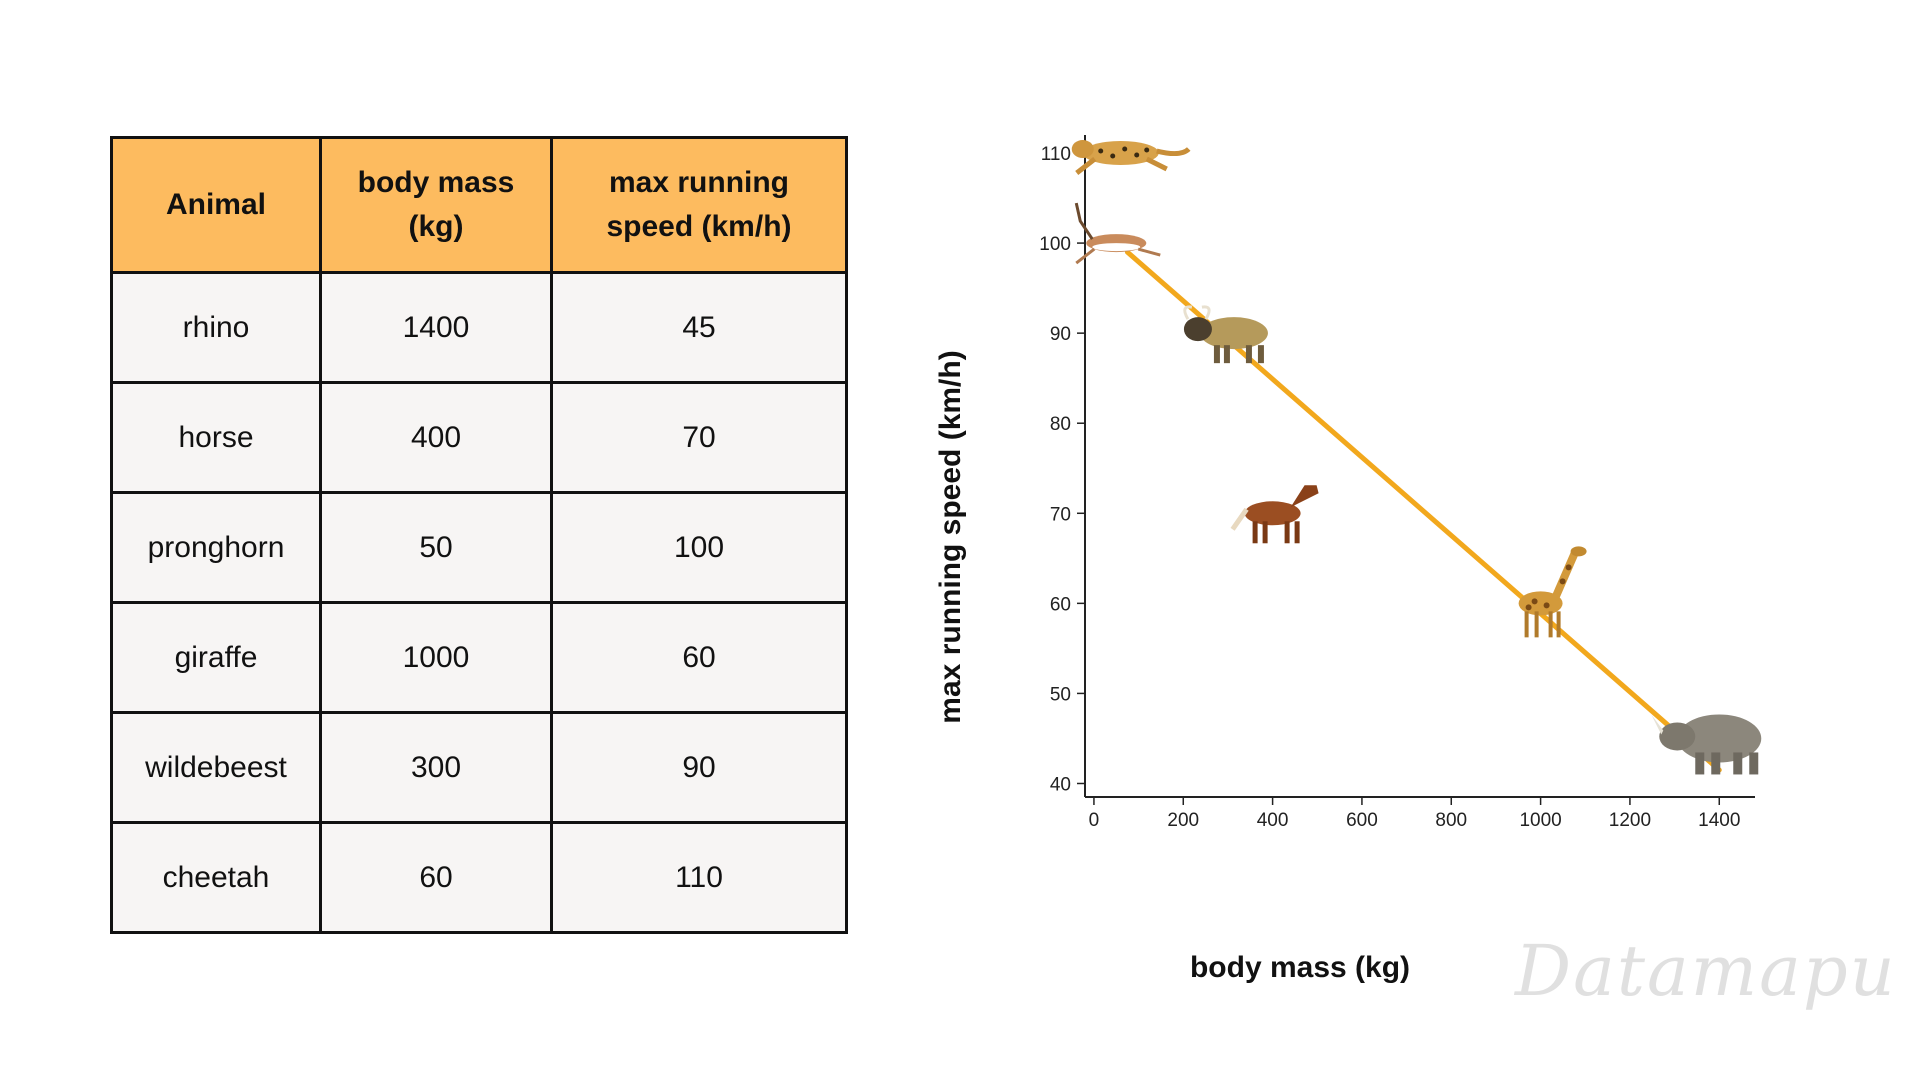 The width and height of the screenshot is (1920, 1080). I want to click on table-row: cheetah 60 110, so click(479, 877).